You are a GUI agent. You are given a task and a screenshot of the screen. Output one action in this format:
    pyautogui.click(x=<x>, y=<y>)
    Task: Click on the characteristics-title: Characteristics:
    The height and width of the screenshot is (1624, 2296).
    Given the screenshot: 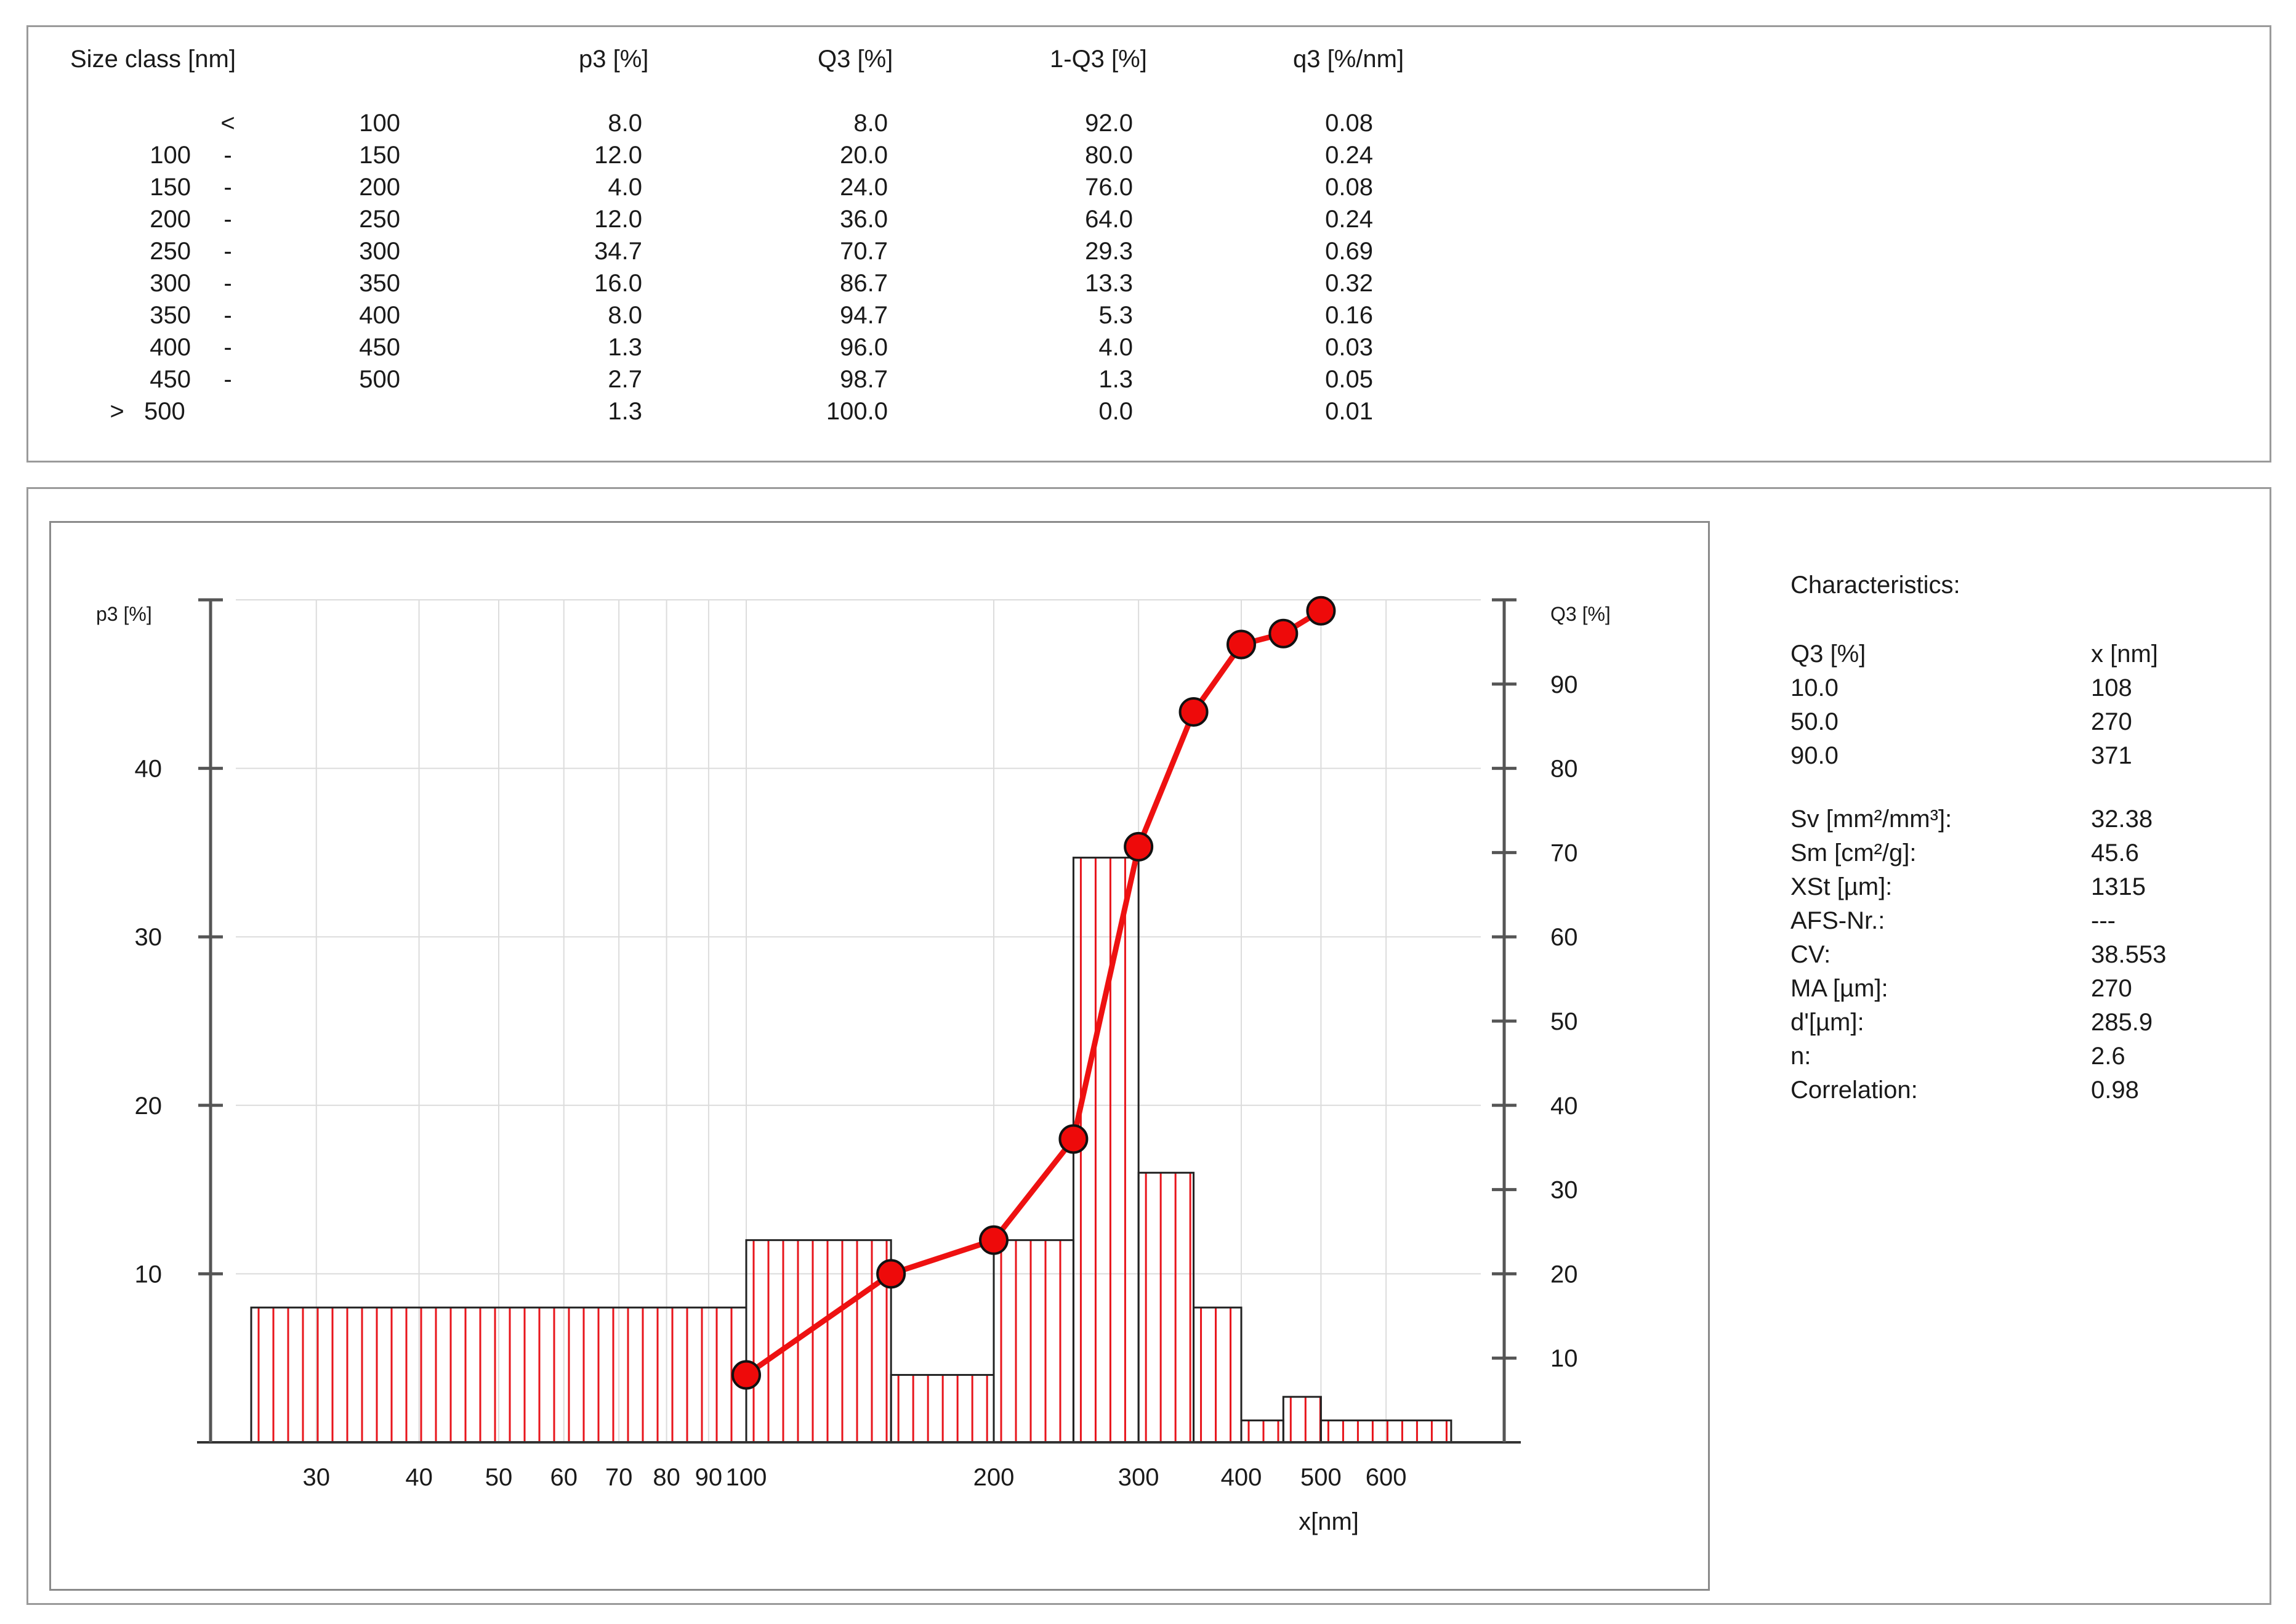 What is the action you would take?
    pyautogui.click(x=1875, y=585)
    